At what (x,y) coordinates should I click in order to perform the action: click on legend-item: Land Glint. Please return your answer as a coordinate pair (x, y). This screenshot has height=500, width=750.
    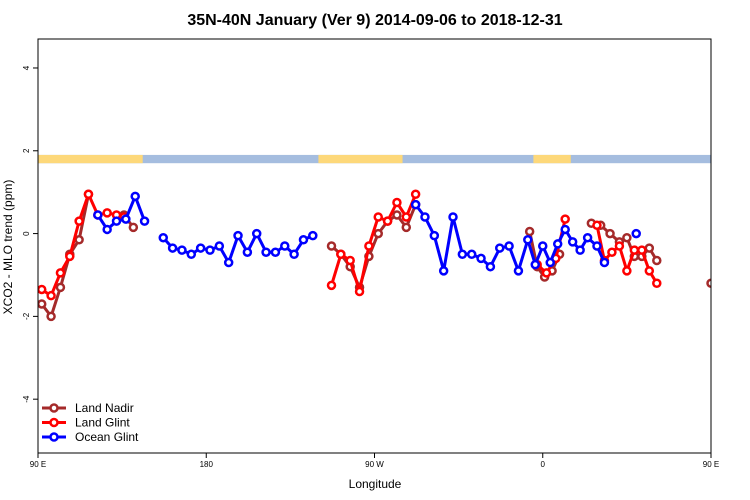
    Looking at the image, I should click on (86, 423).